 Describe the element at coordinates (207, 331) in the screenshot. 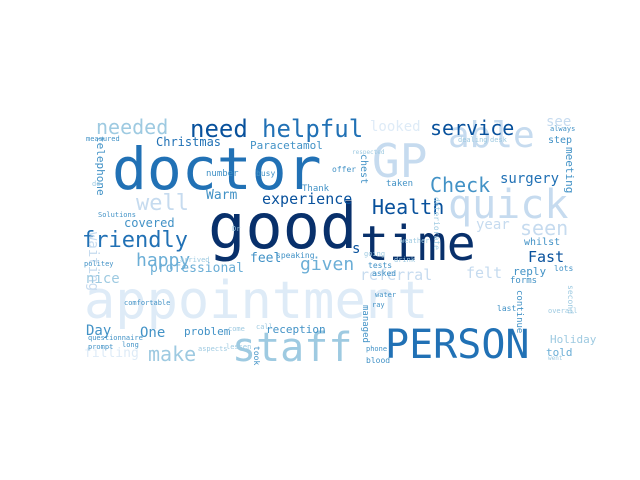

I see `word-cloud-word: problem` at that location.